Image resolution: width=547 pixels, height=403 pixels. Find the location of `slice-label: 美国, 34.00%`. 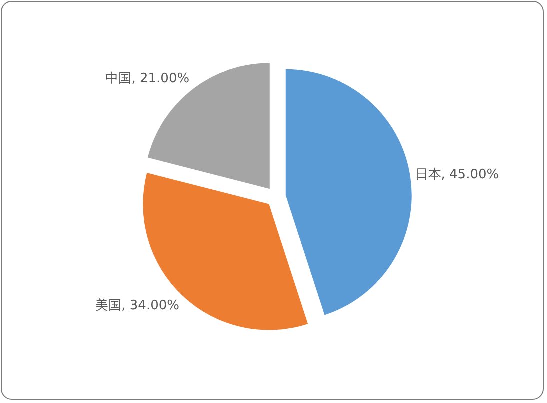

slice-label: 美国, 34.00% is located at coordinates (138, 306).